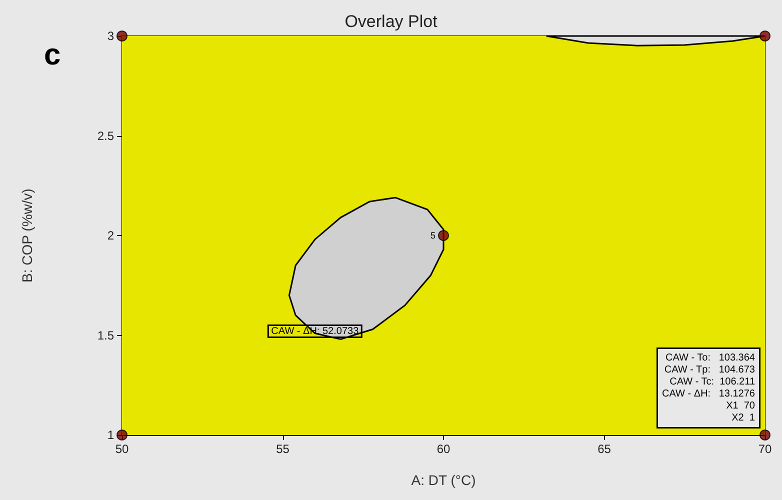  I want to click on annotation: 5, so click(433, 235).